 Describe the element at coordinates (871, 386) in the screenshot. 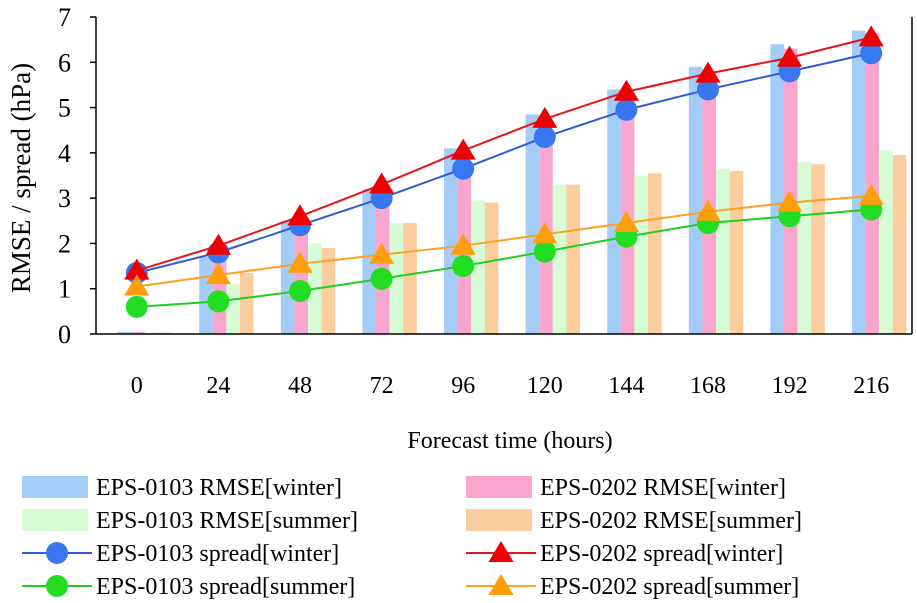

I see `x-tick-label: 216` at that location.